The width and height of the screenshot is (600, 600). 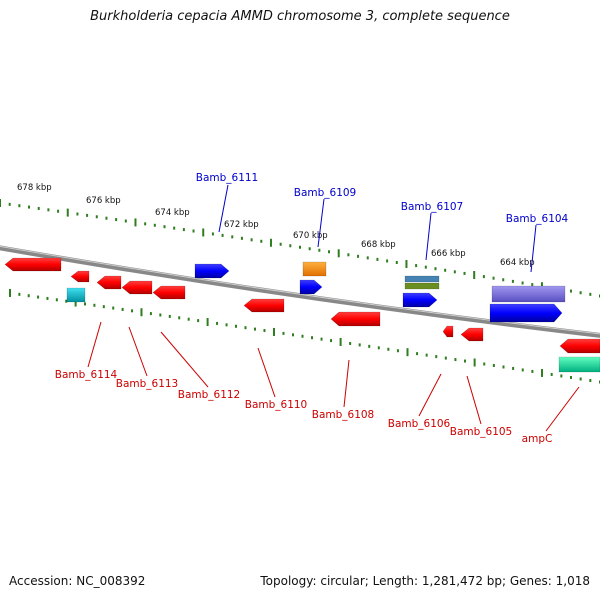 I want to click on scale-label: 664 kbp, so click(x=517, y=263).